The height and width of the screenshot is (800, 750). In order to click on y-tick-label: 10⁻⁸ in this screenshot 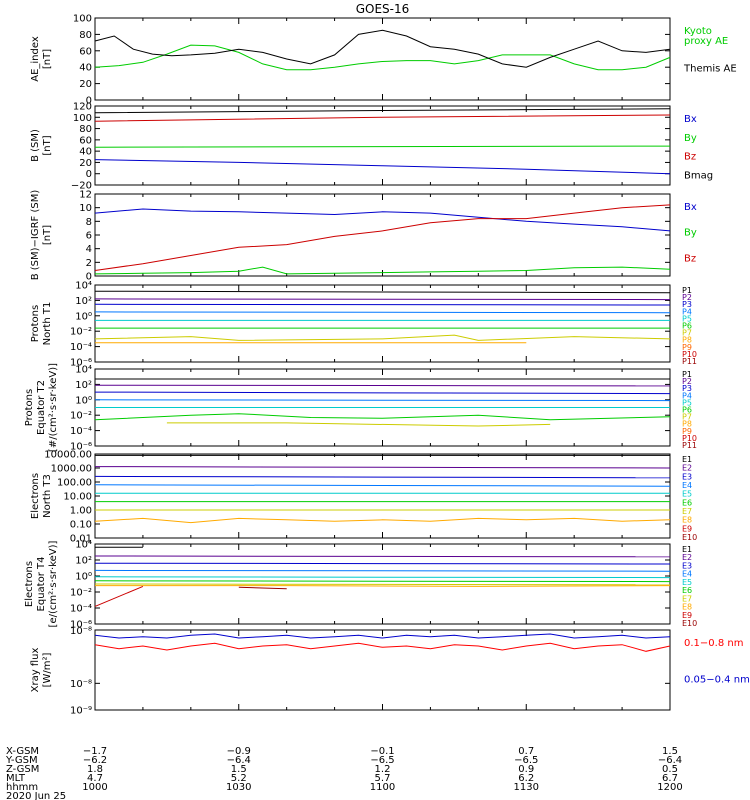, I will do `click(81, 631)`.